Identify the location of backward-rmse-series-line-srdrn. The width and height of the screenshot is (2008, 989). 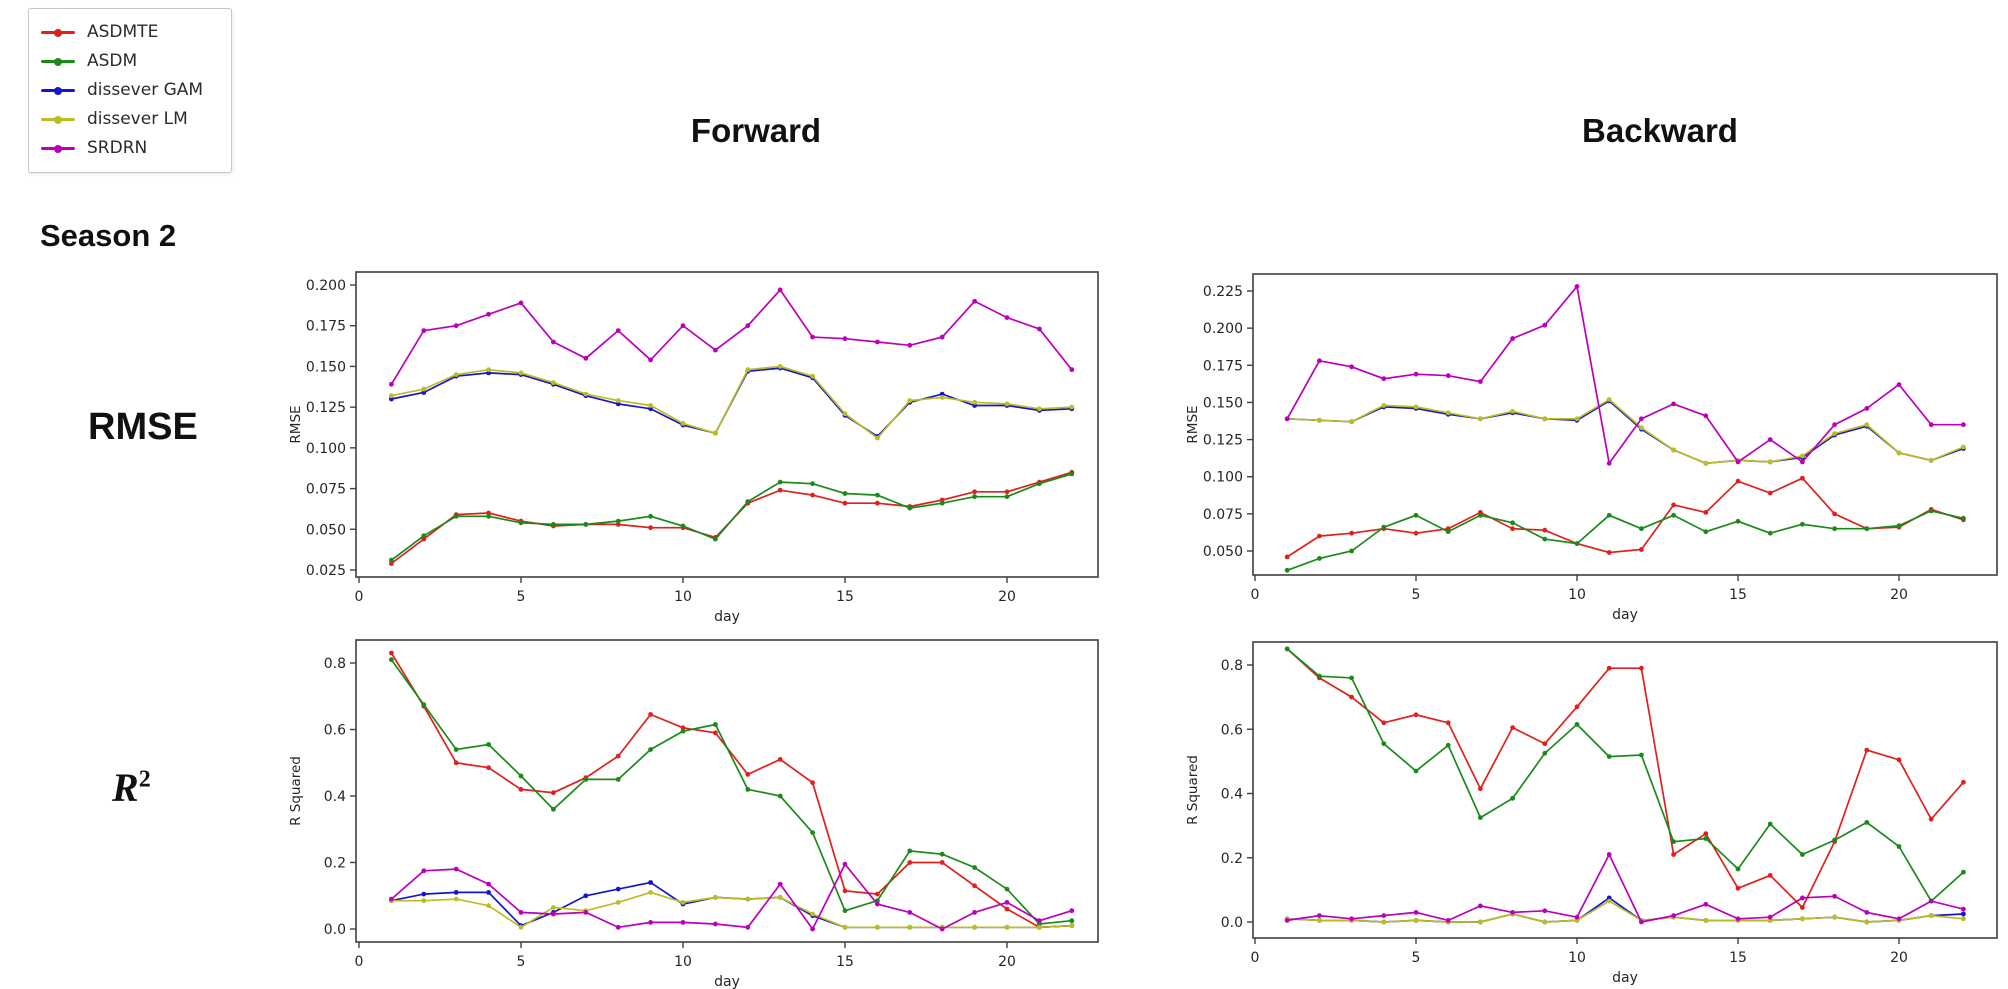
(1625, 375).